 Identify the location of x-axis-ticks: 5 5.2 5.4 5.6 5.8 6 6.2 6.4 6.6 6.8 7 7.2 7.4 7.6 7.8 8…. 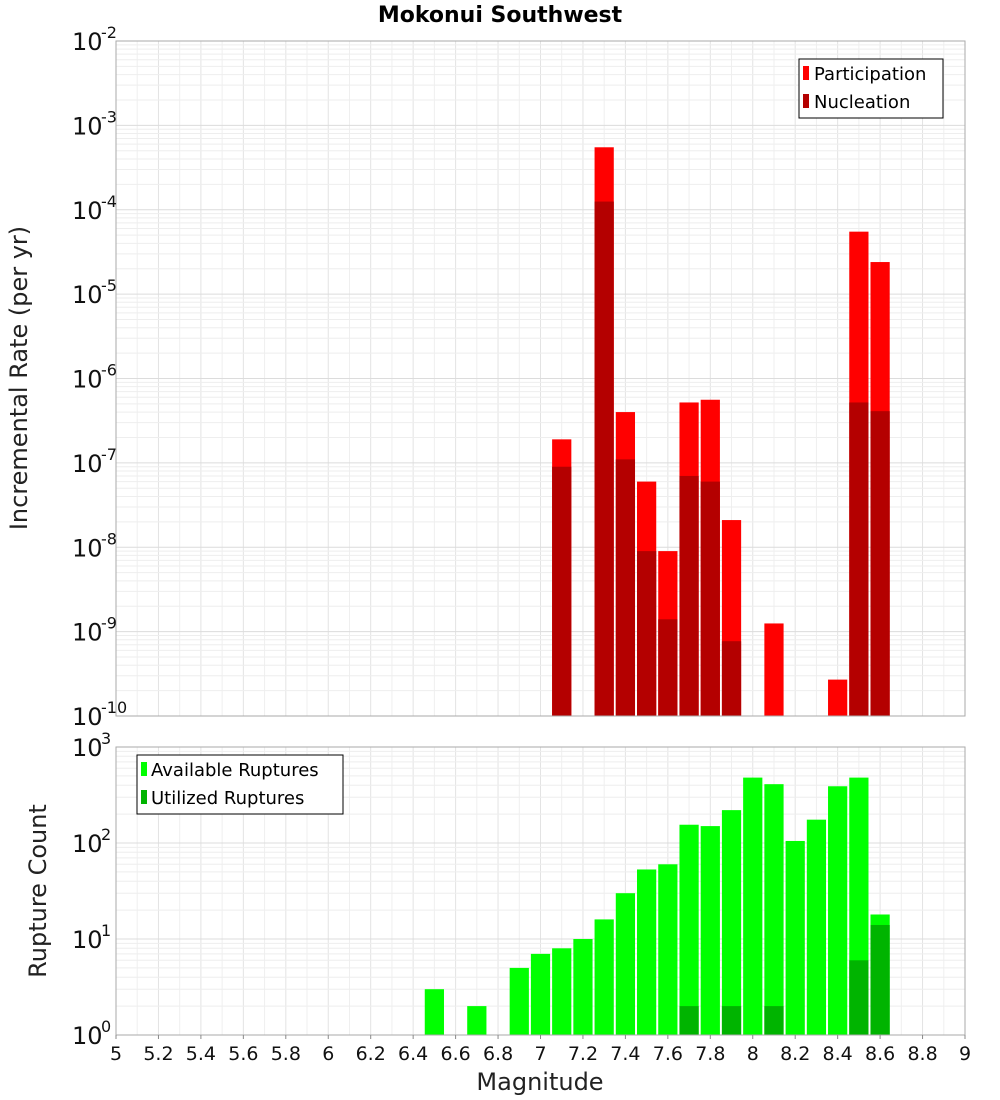
(540, 1050).